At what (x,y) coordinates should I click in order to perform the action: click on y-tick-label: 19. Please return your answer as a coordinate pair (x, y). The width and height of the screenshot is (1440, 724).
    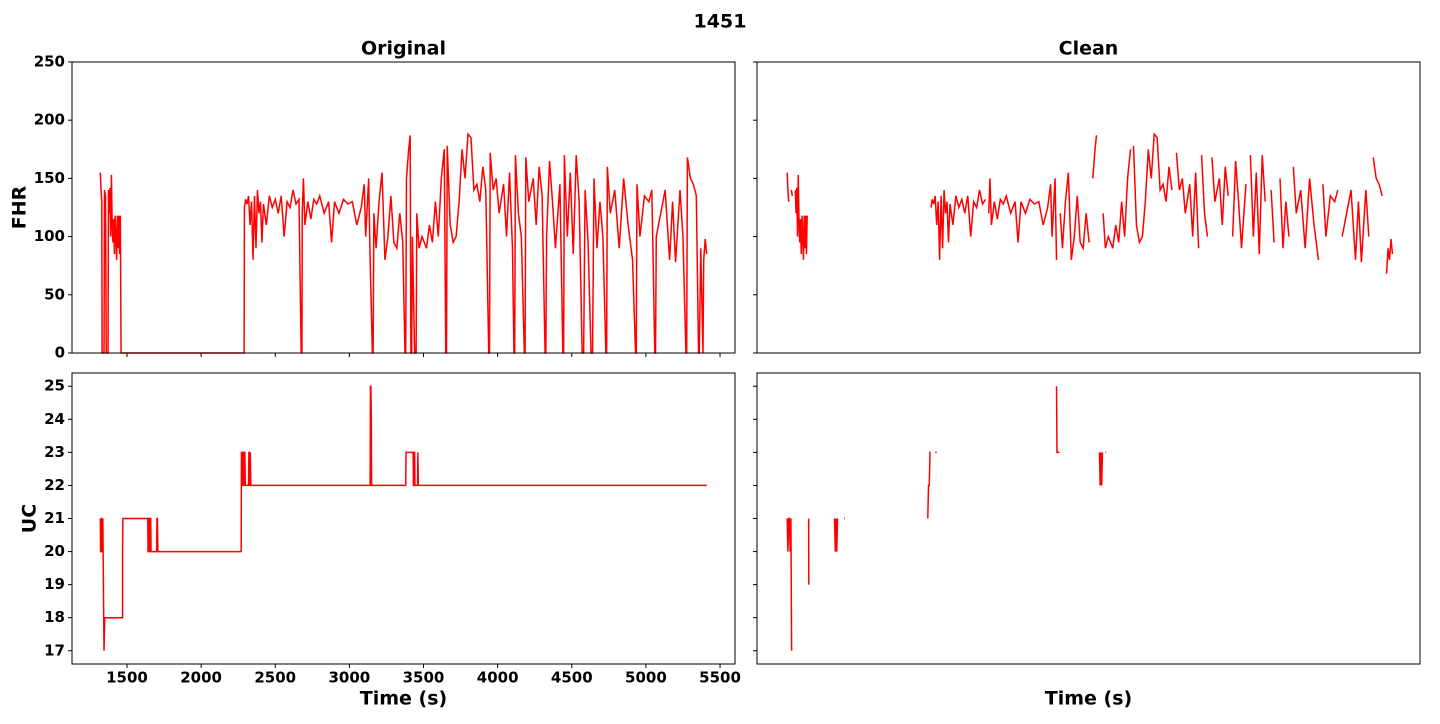
    Looking at the image, I should click on (54, 584).